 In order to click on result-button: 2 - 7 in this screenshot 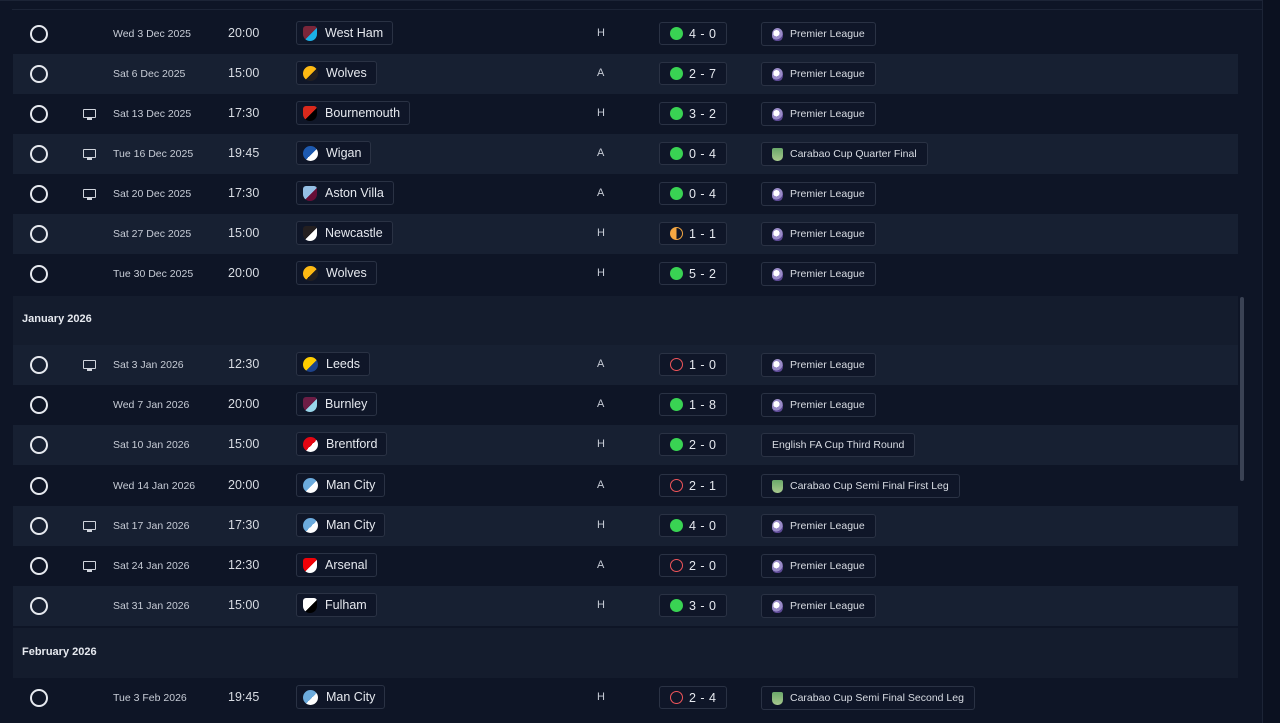, I will do `click(693, 73)`.